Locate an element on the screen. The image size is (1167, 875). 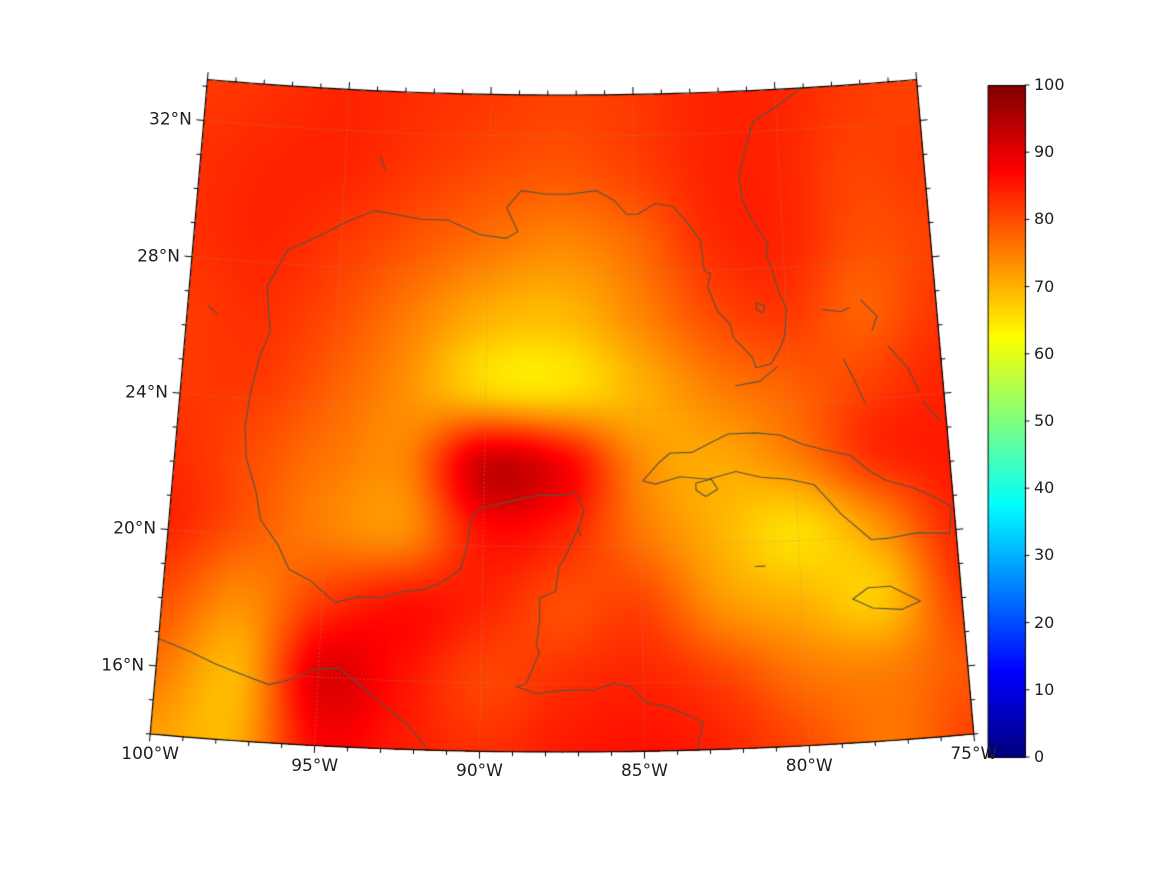
colorbar-tick-label: 90 is located at coordinates (1044, 152).